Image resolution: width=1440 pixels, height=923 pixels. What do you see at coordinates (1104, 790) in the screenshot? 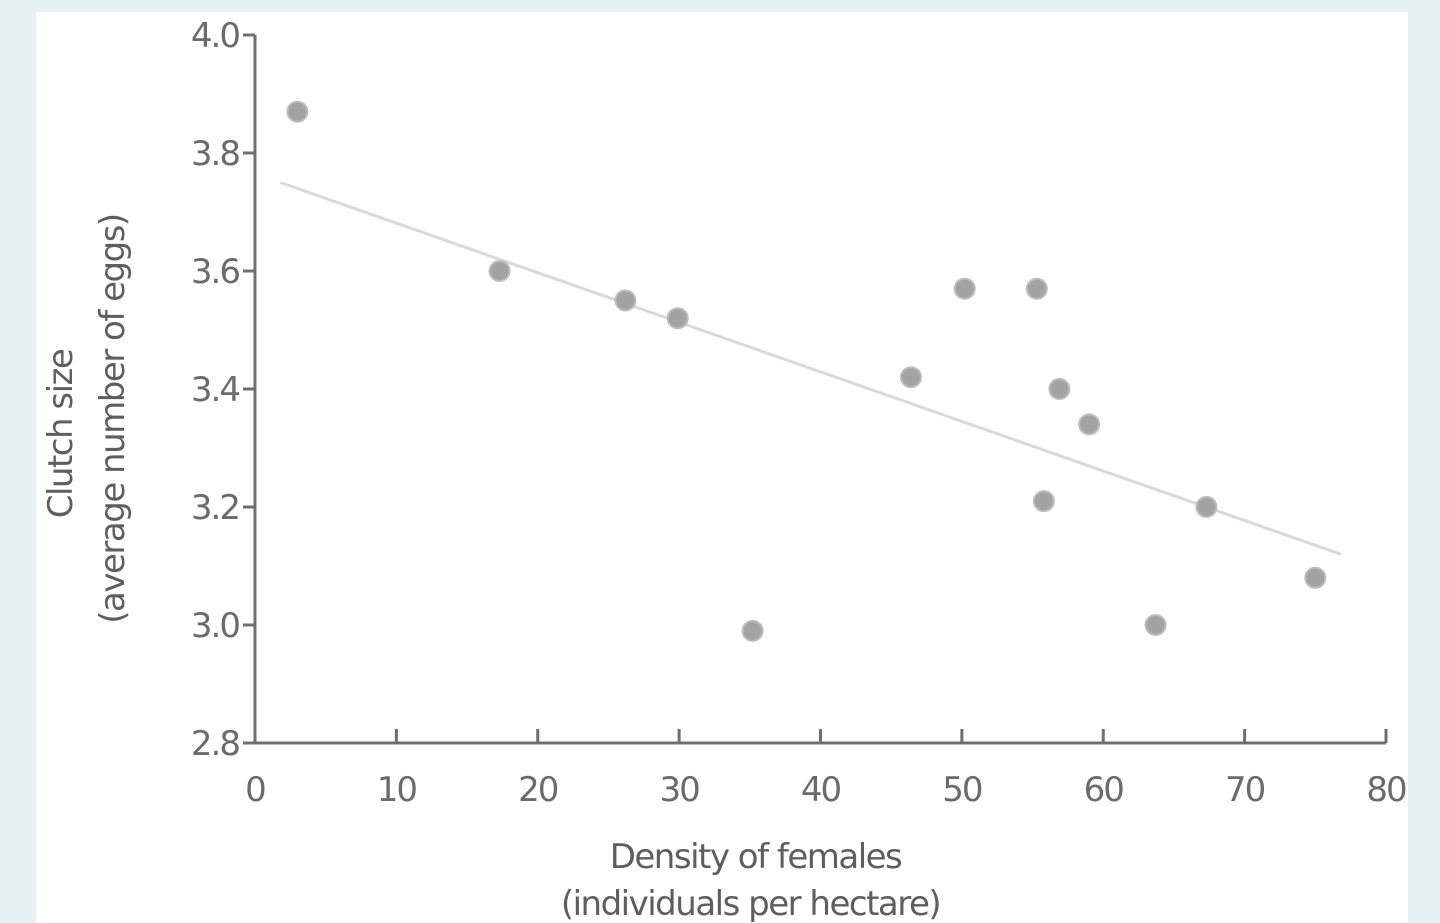
I see `x-tick-label: 60` at bounding box center [1104, 790].